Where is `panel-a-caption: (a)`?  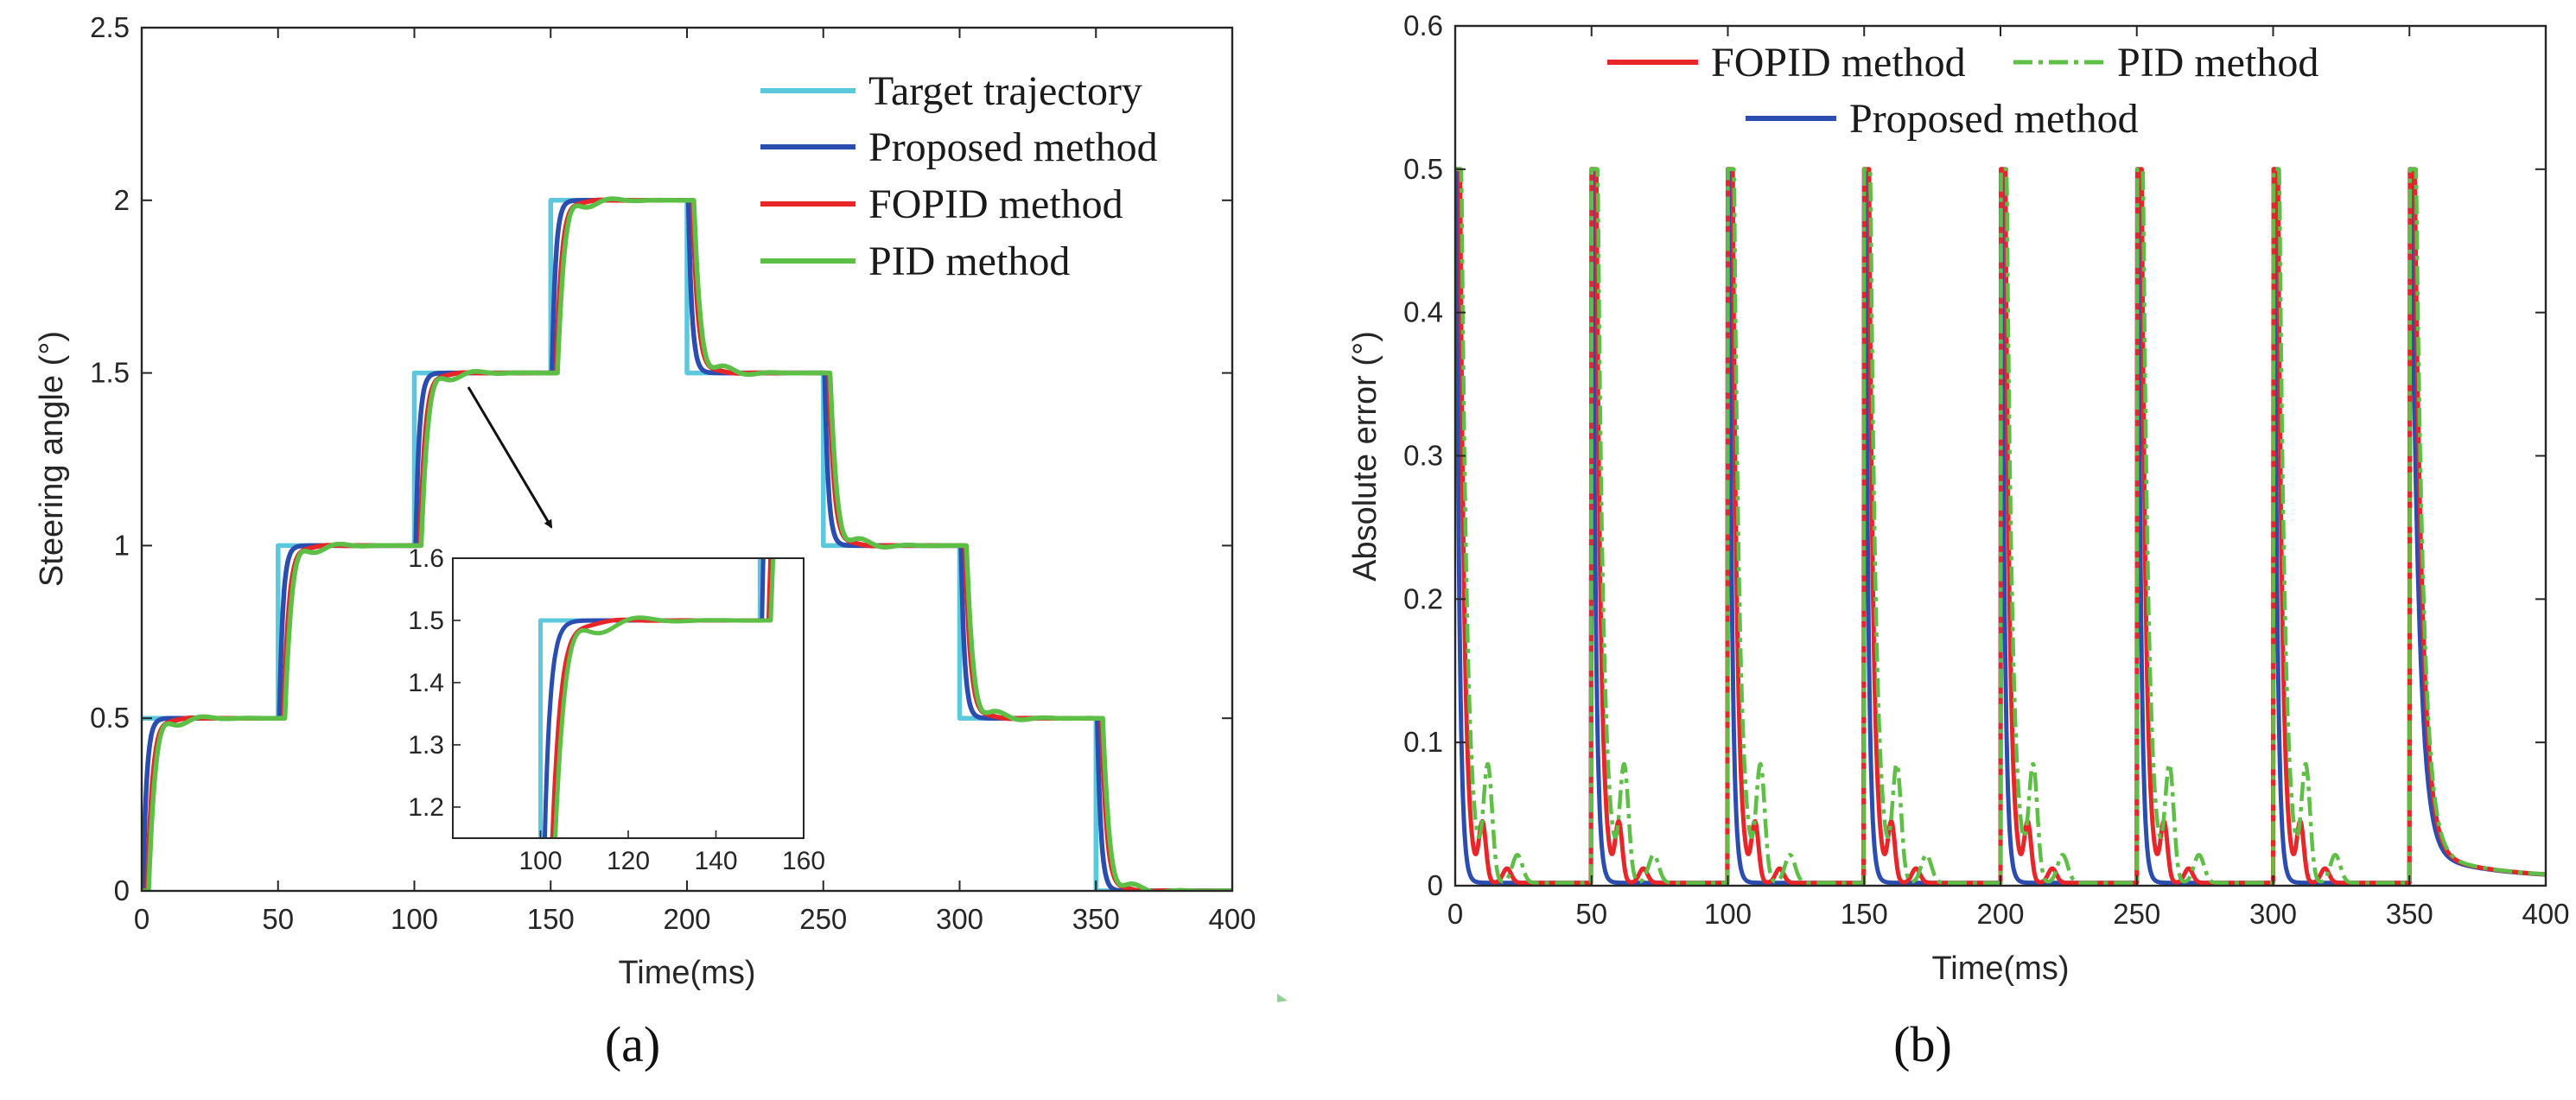
panel-a-caption: (a) is located at coordinates (633, 1044).